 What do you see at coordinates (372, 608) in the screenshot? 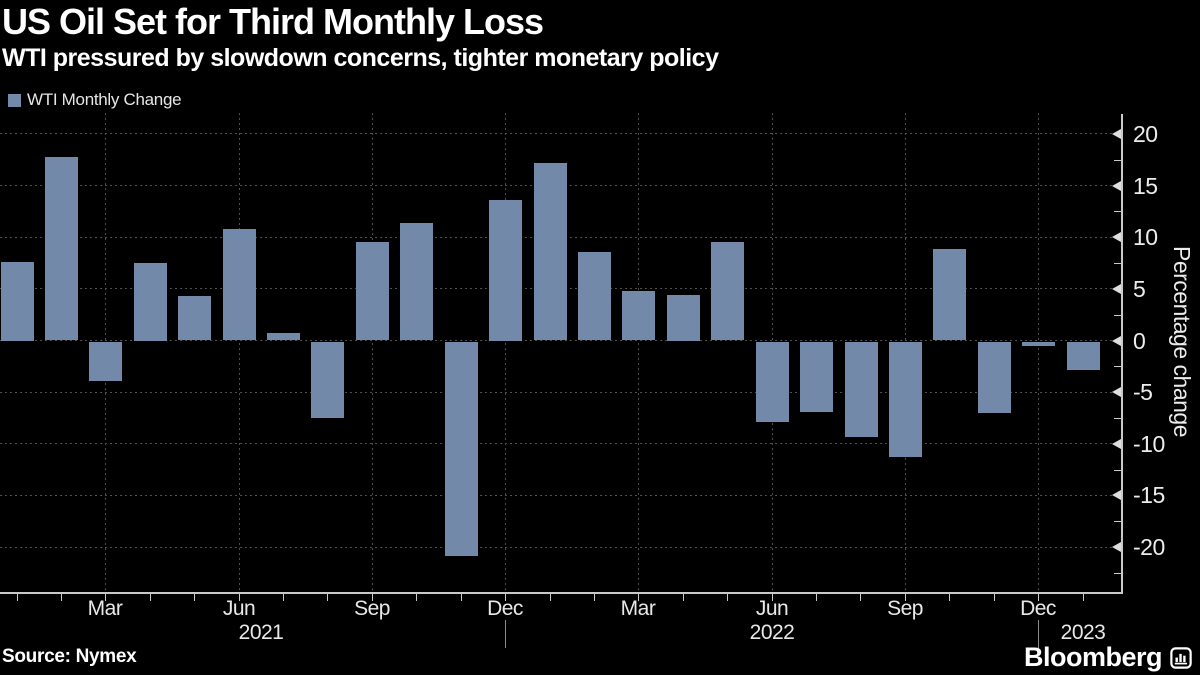
I see `x-tick-label: Sep` at bounding box center [372, 608].